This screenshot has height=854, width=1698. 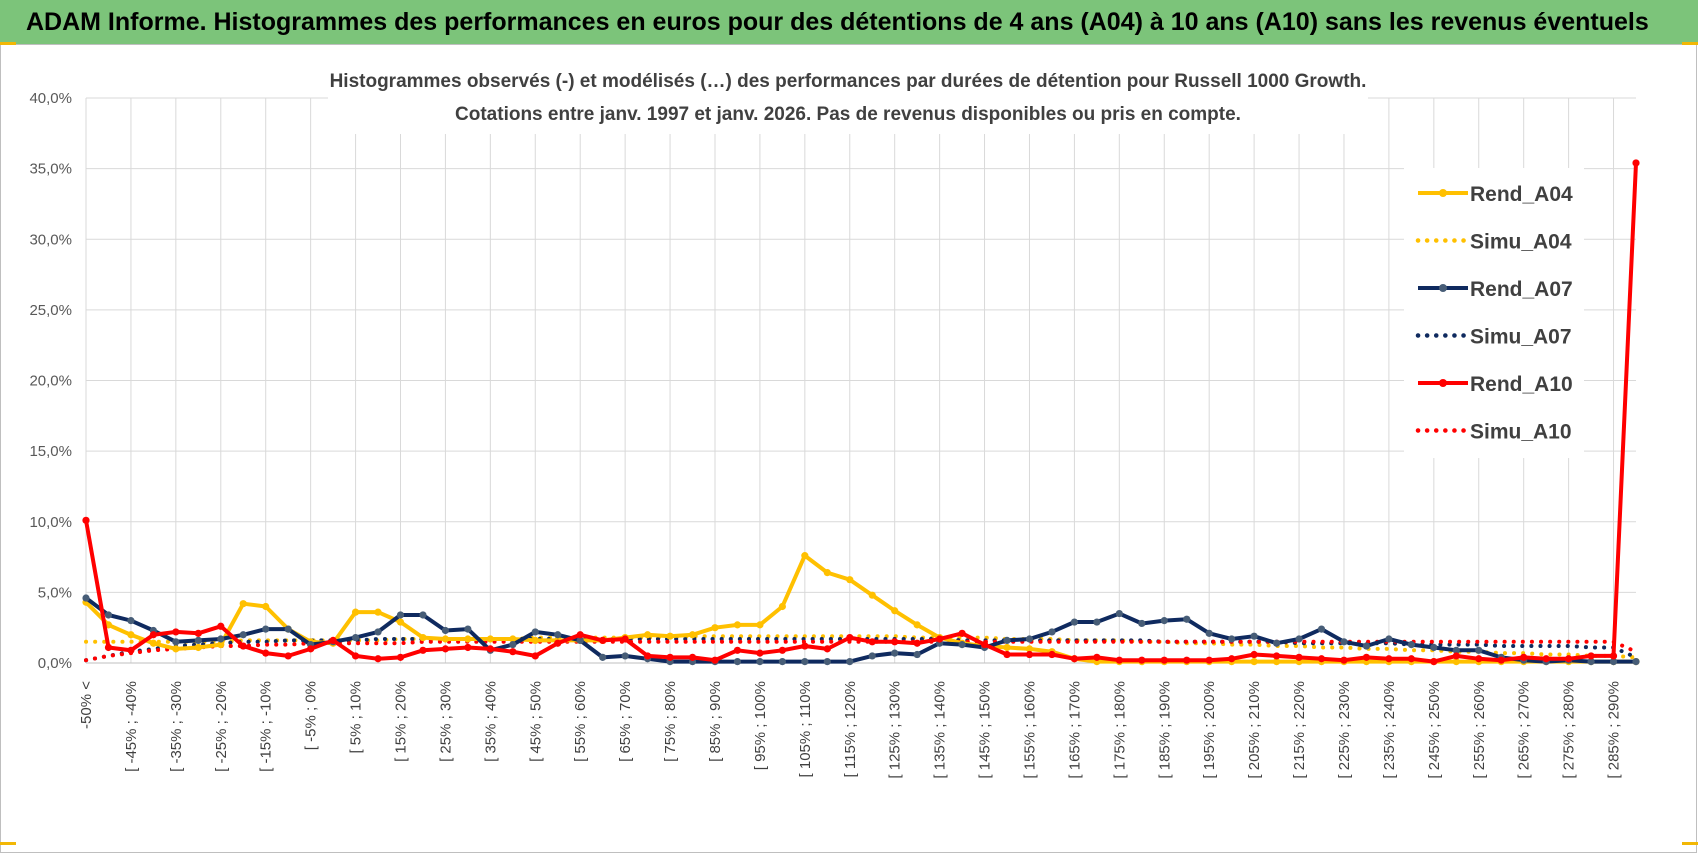 I want to click on legend-entry-Simu_A10: Simu_A10, so click(x=1493, y=432).